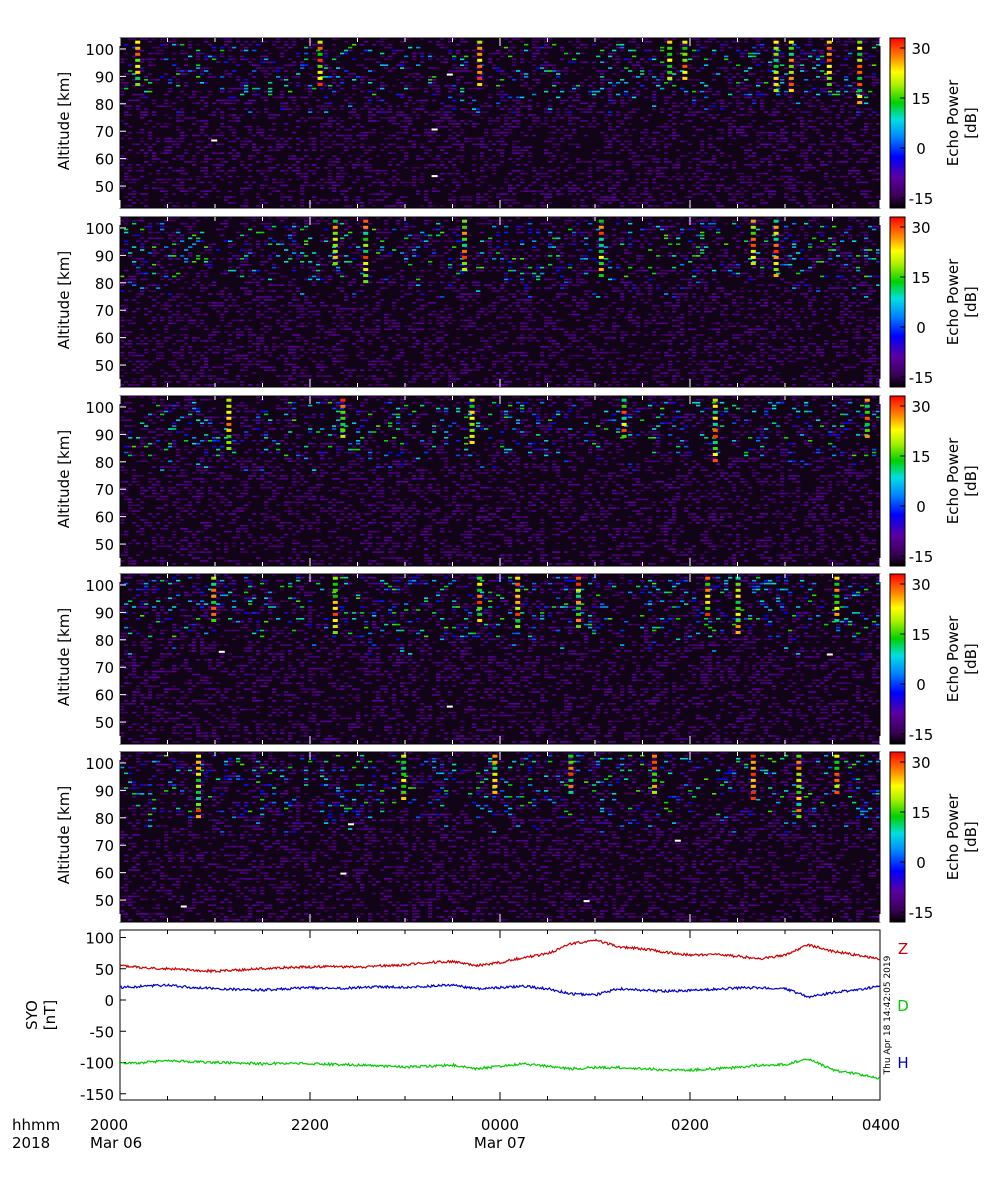 The width and height of the screenshot is (1000, 1200). Describe the element at coordinates (921, 149) in the screenshot. I see `colorbar-tick-label: 0` at that location.